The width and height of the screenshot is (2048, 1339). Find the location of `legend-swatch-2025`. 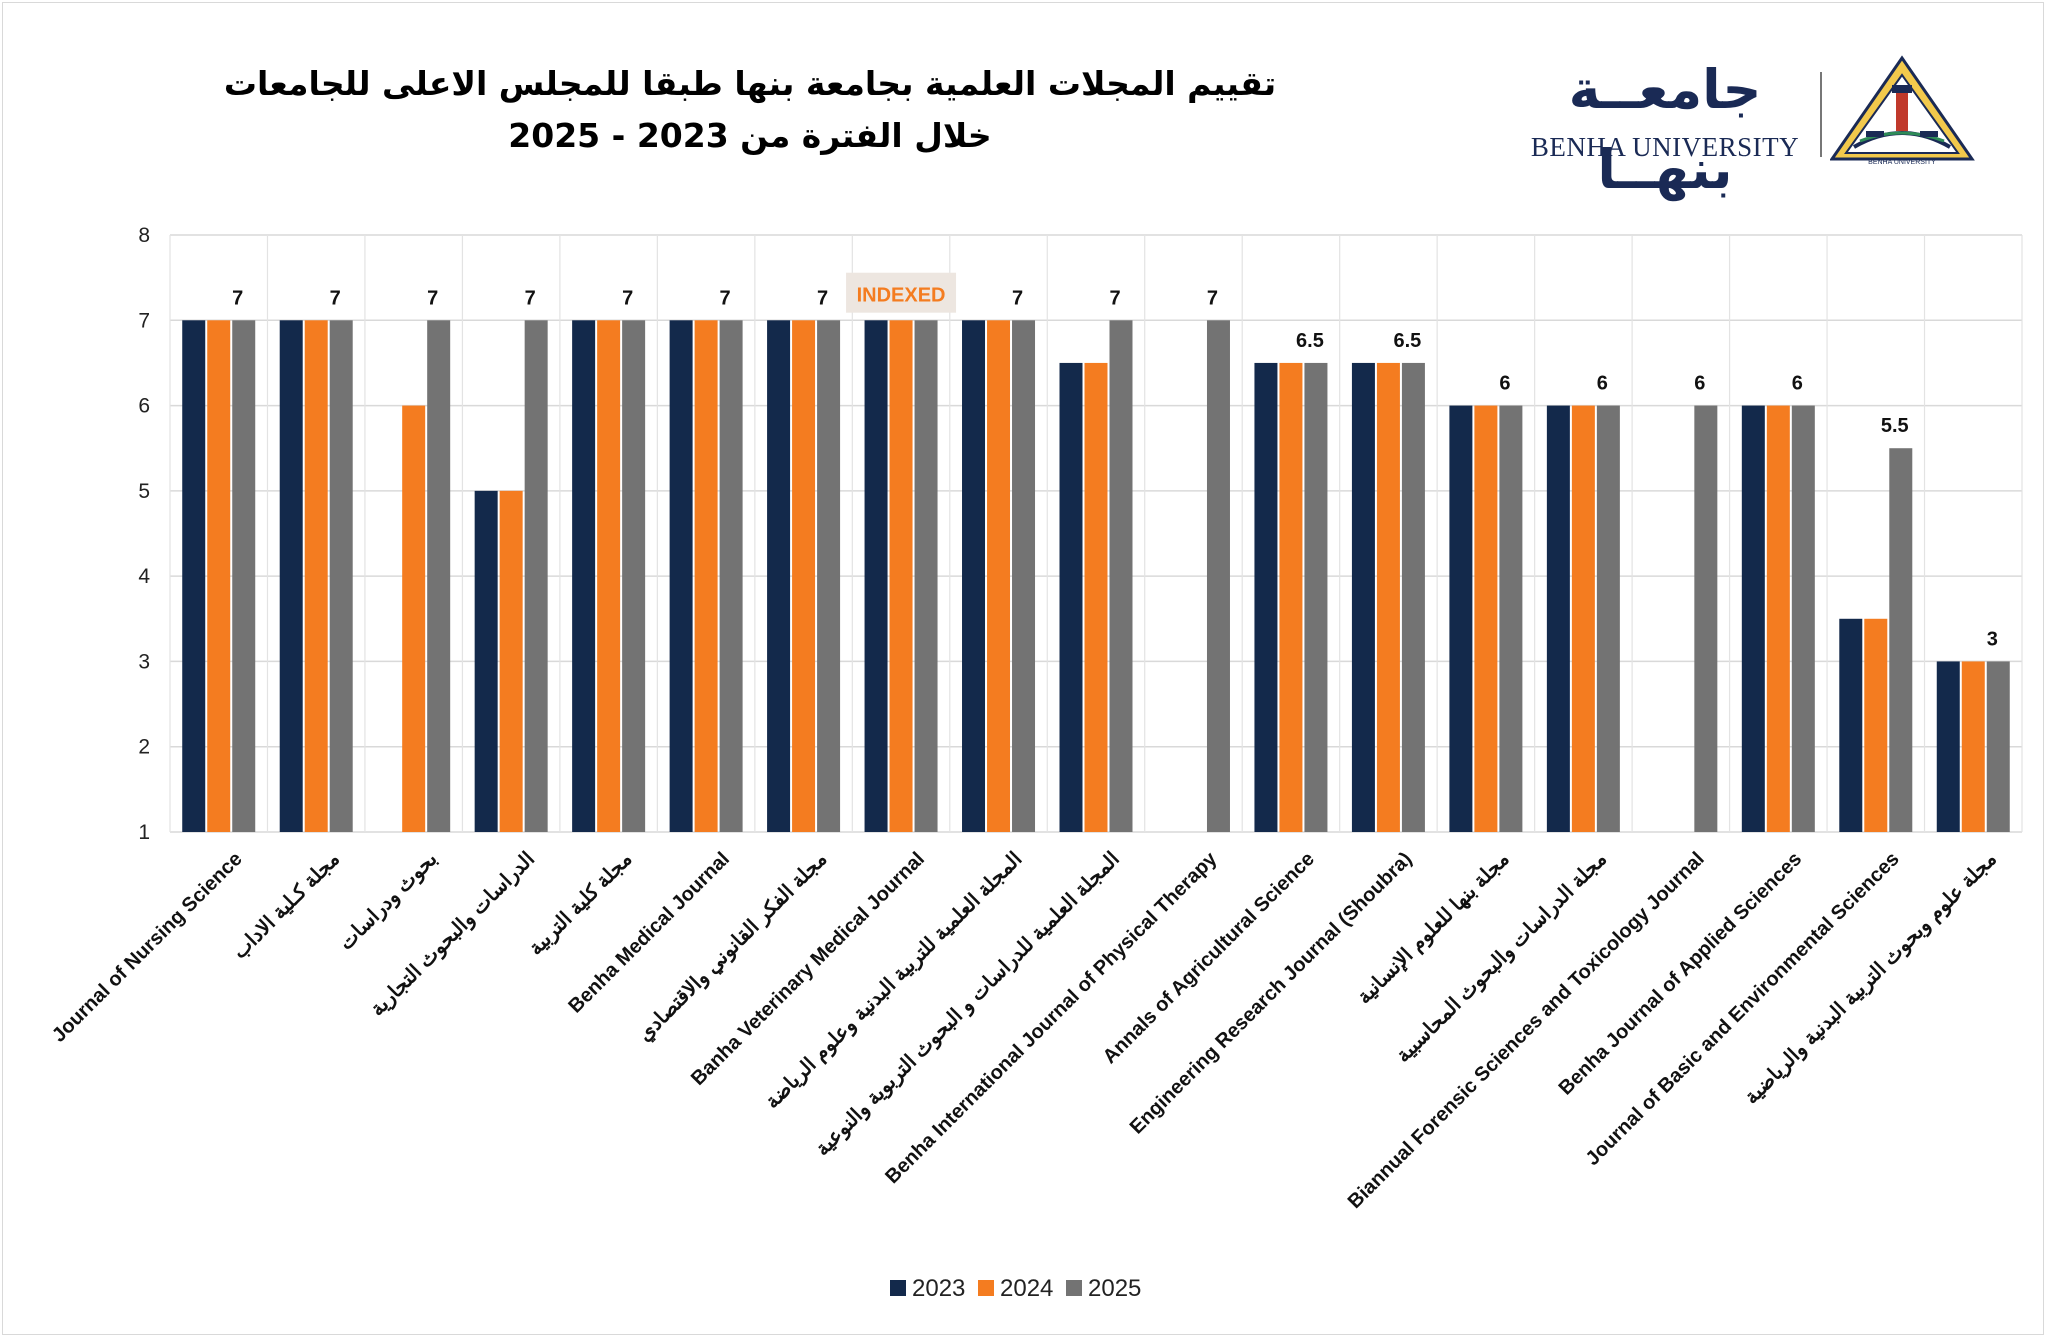

legend-swatch-2025 is located at coordinates (1074, 1288).